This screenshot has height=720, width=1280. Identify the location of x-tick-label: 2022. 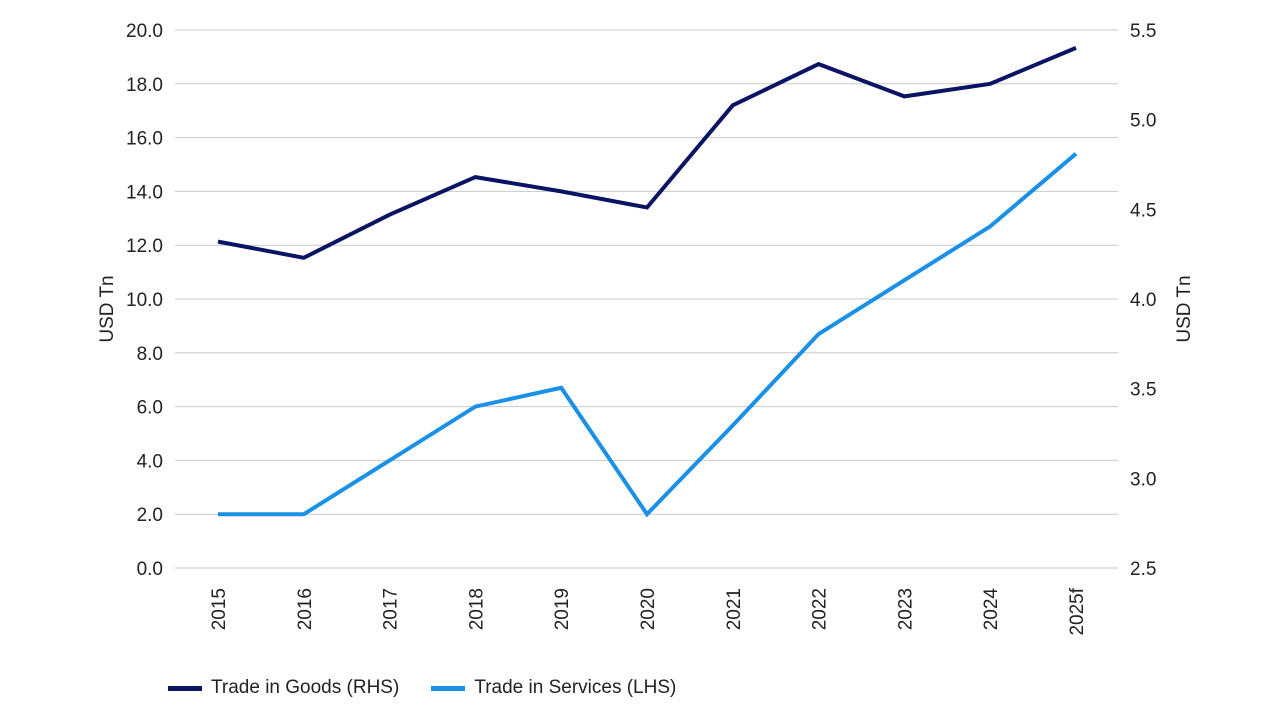
(820, 609).